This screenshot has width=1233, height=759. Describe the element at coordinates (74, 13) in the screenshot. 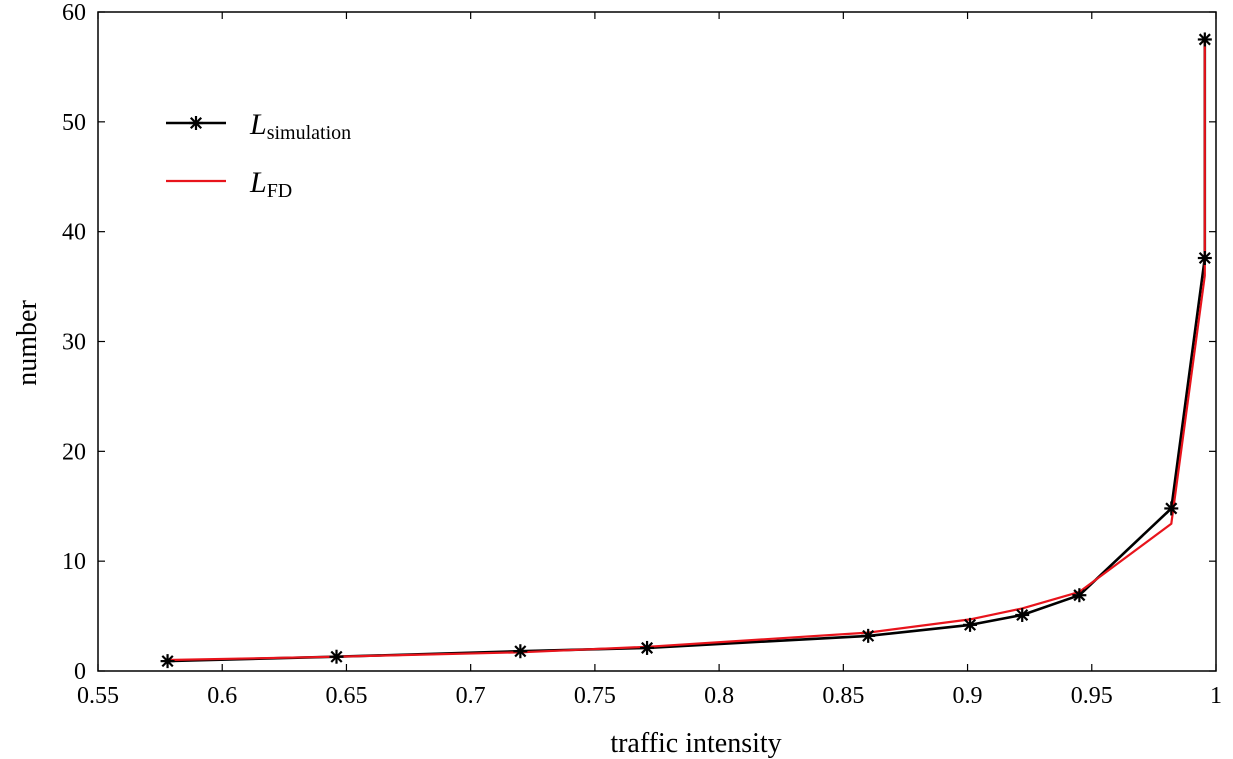

I see `y-tick-label: 60` at that location.